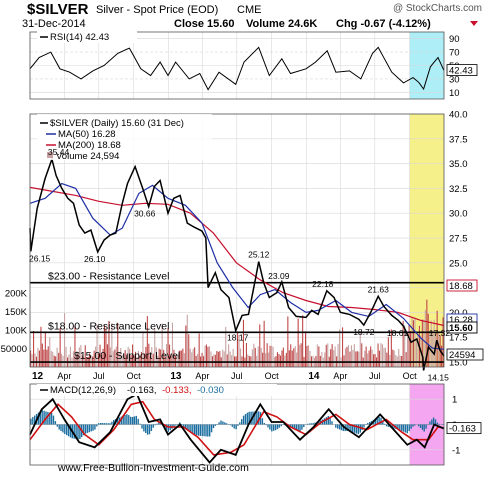 Image resolution: width=486 pixels, height=486 pixels. I want to click on price-tick-label: 35.0, so click(458, 164).